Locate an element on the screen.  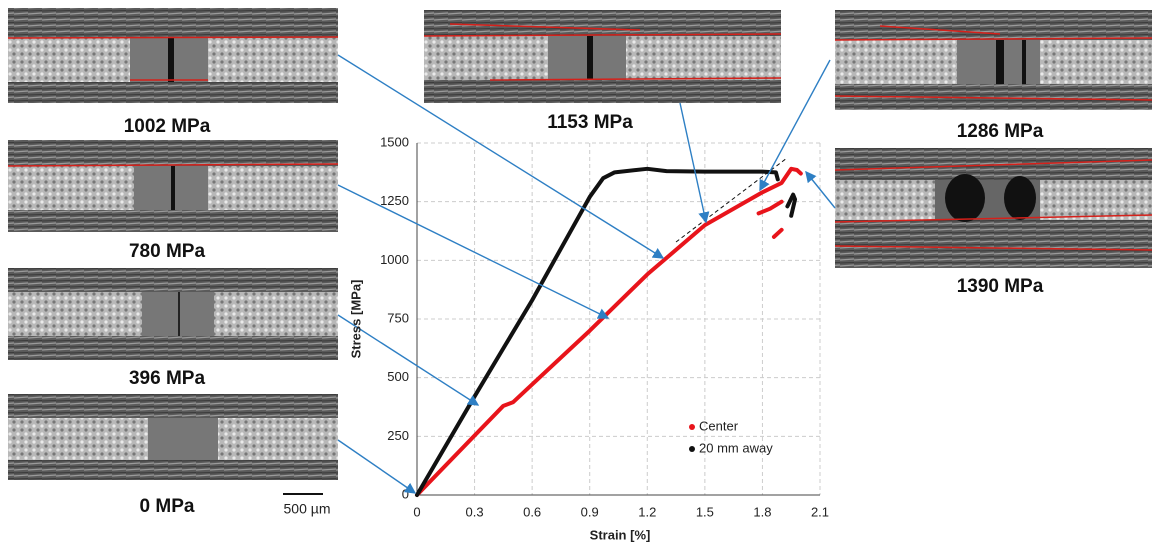
x-tick-label: 2.1 is located at coordinates (820, 511).